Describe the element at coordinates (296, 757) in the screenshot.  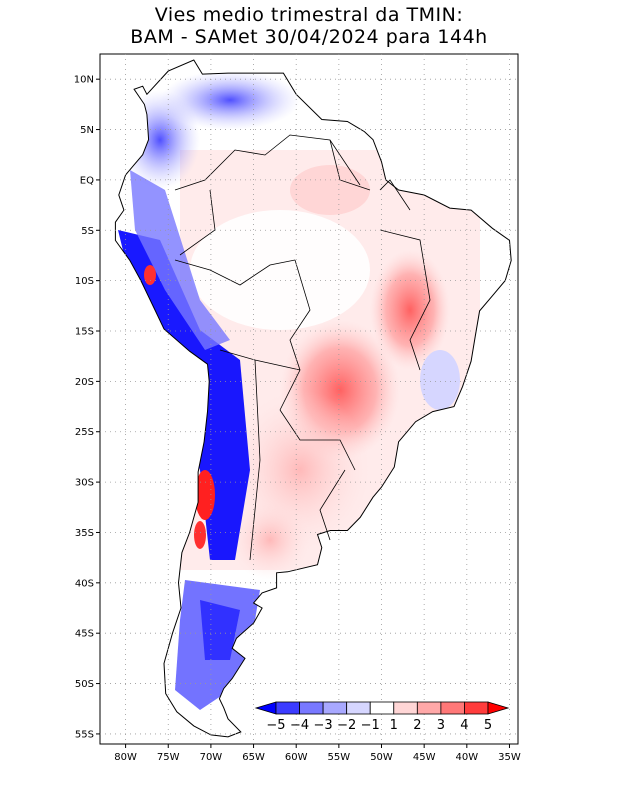
I see `lon-tick-label: 60W` at that location.